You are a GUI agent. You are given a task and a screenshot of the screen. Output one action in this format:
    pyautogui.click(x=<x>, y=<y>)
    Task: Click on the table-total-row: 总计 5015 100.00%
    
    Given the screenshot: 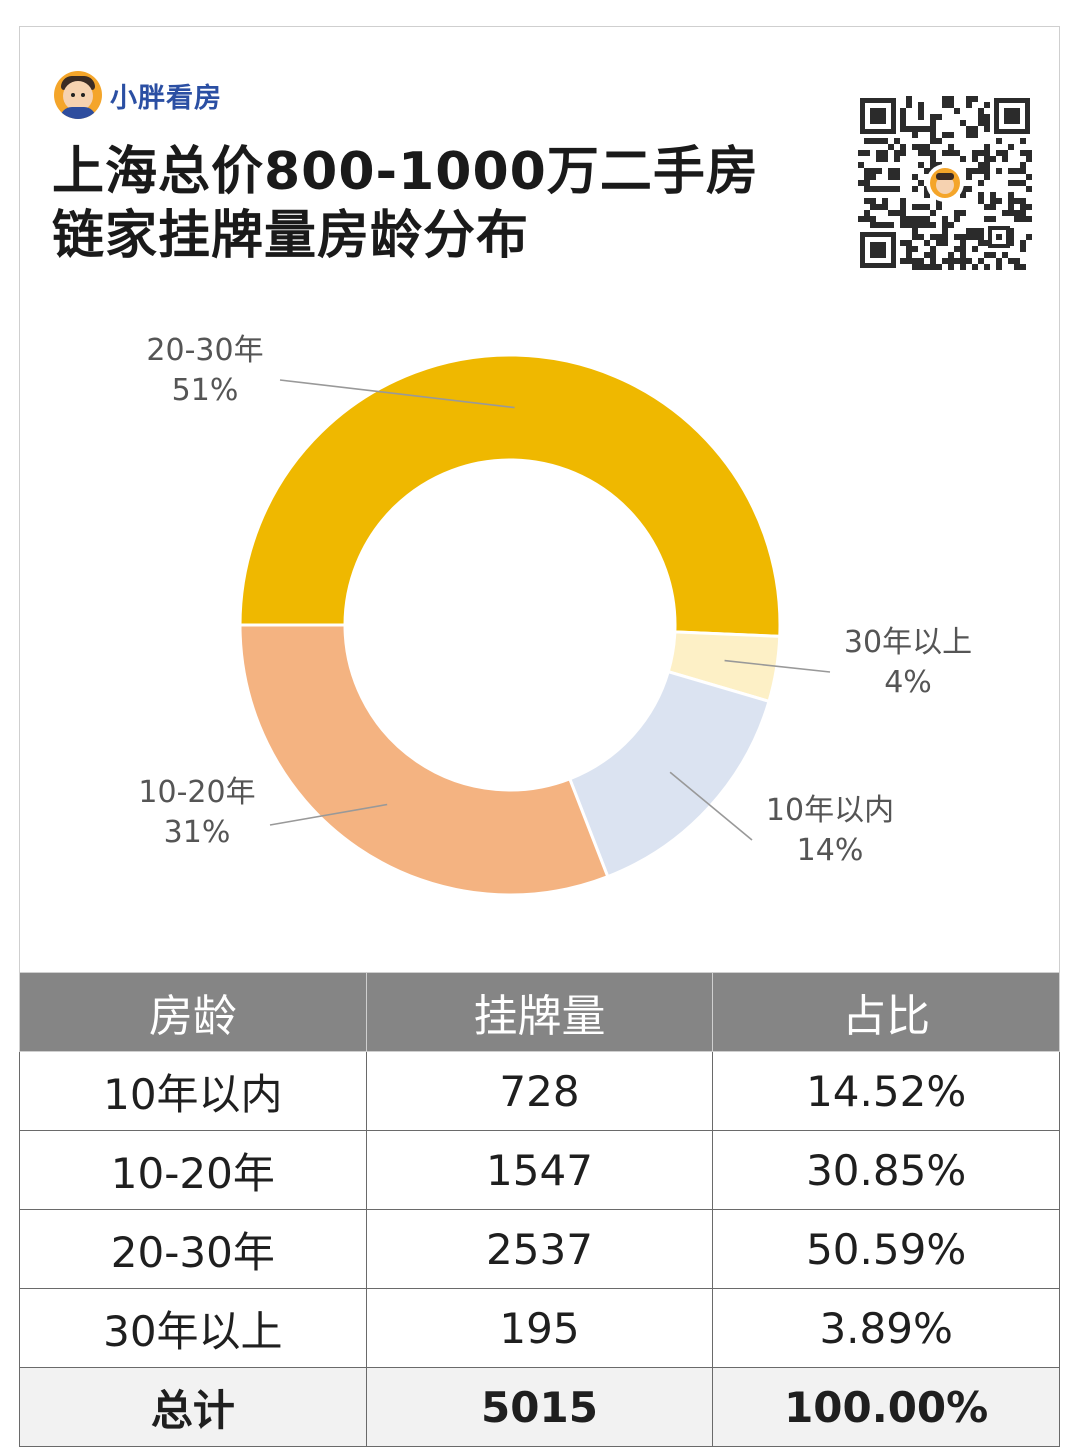 What is the action you would take?
    pyautogui.click(x=539, y=1407)
    